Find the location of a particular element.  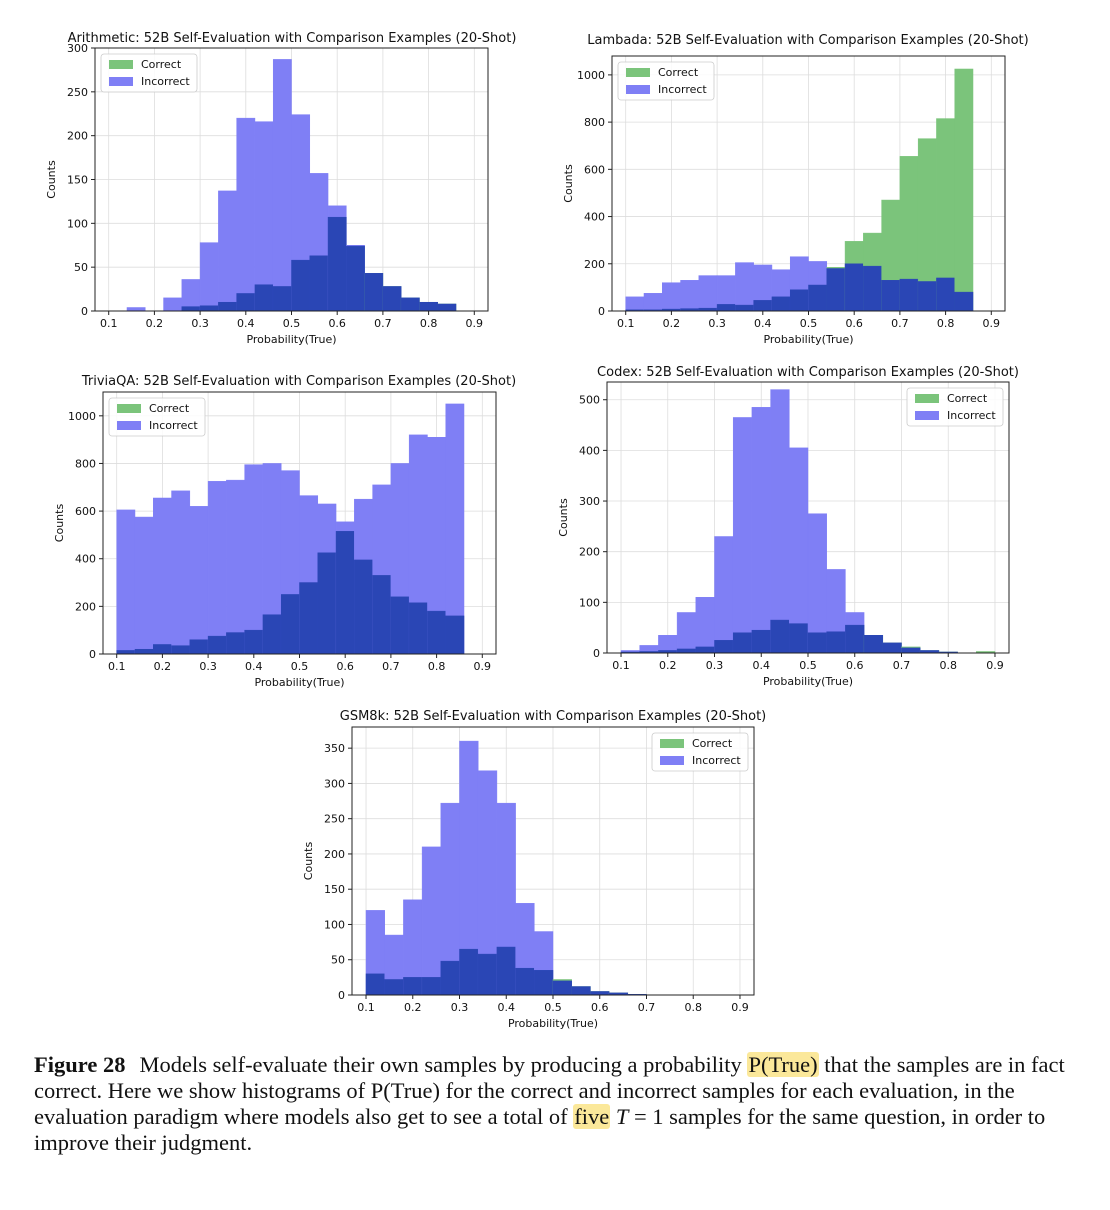

y-tick-label: 200 is located at coordinates (594, 264).